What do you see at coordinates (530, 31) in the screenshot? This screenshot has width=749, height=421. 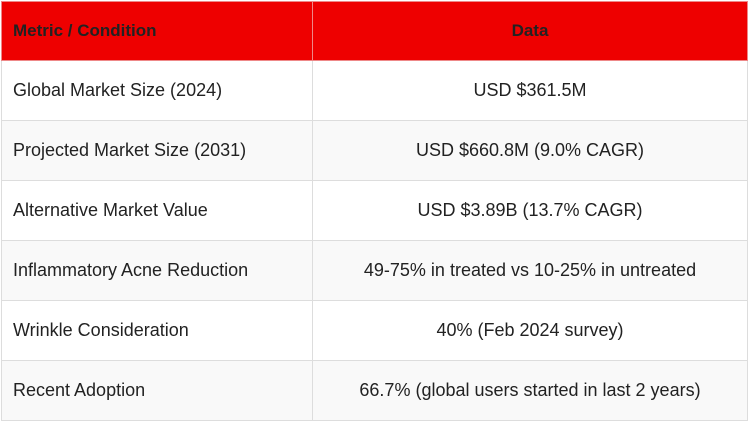 I see `header-cell: Data` at bounding box center [530, 31].